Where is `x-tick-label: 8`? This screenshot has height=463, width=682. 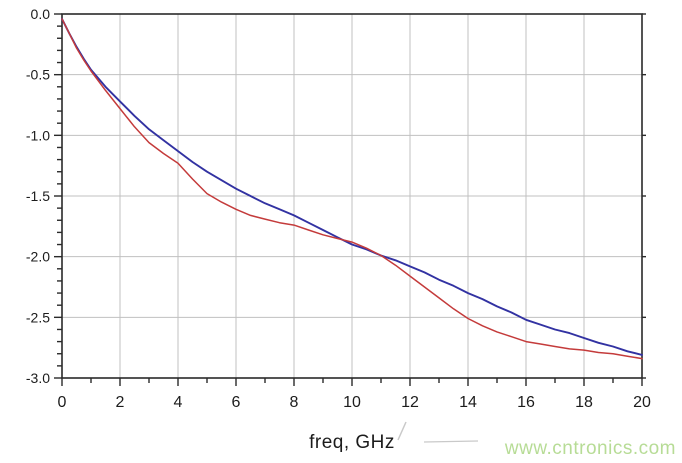
x-tick-label: 8 is located at coordinates (294, 402).